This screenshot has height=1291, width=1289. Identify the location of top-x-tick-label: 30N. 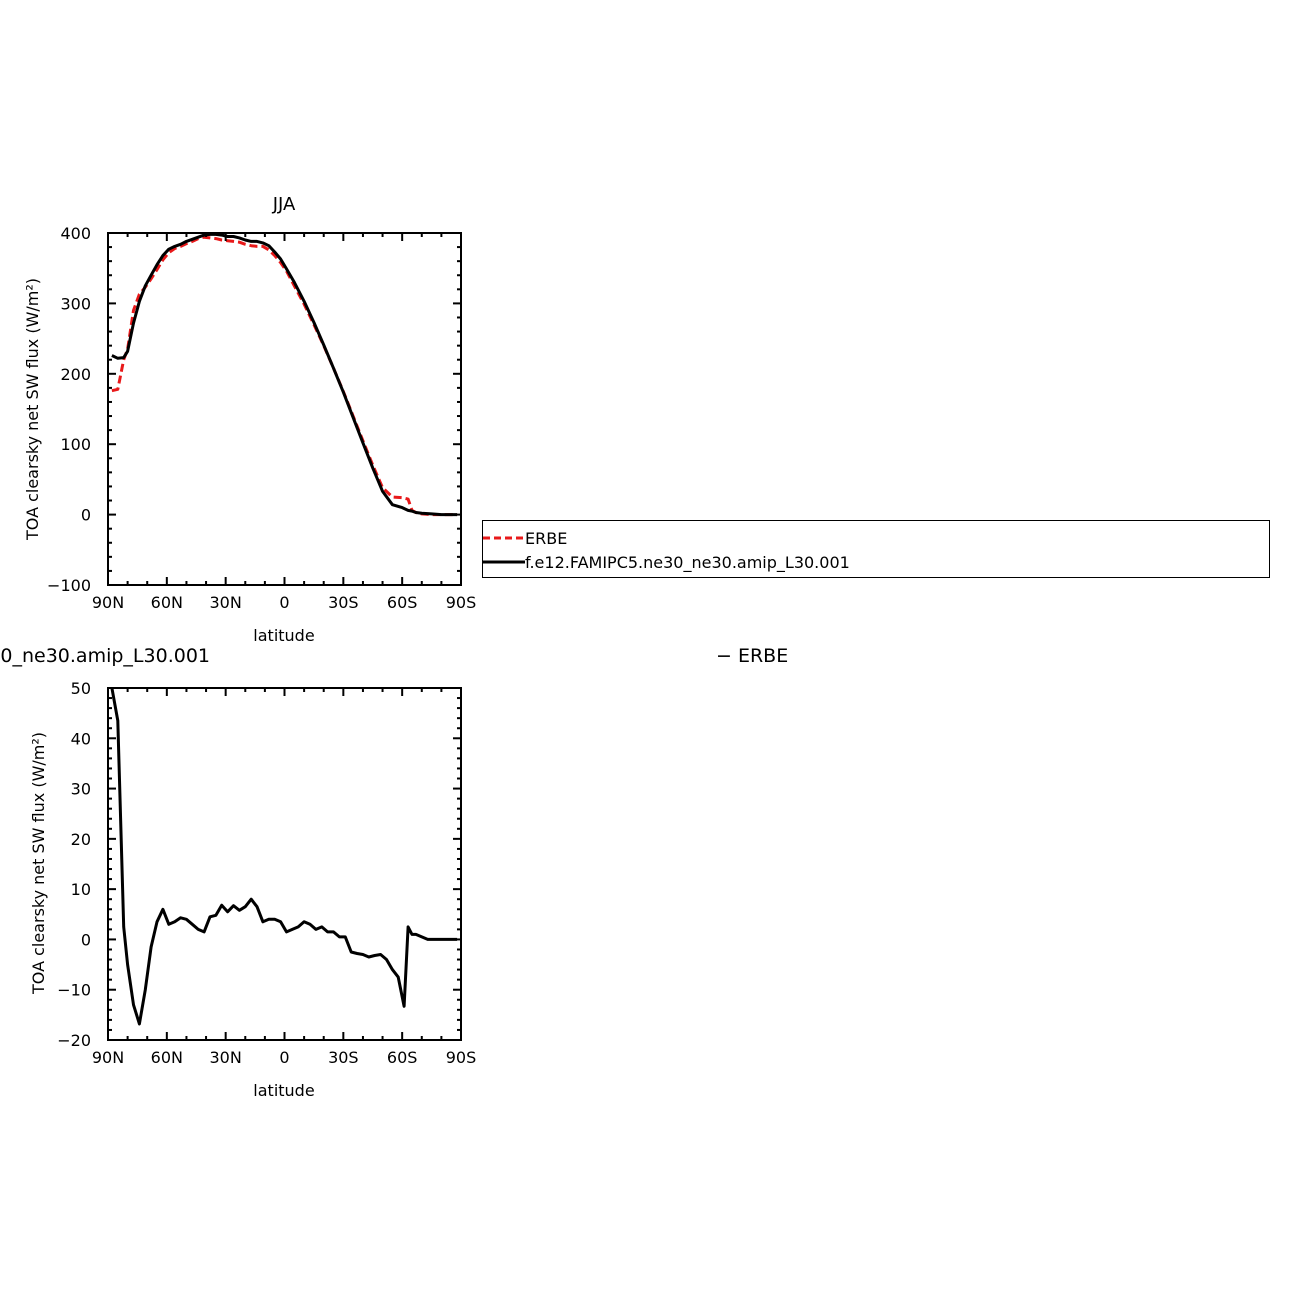
(226, 602).